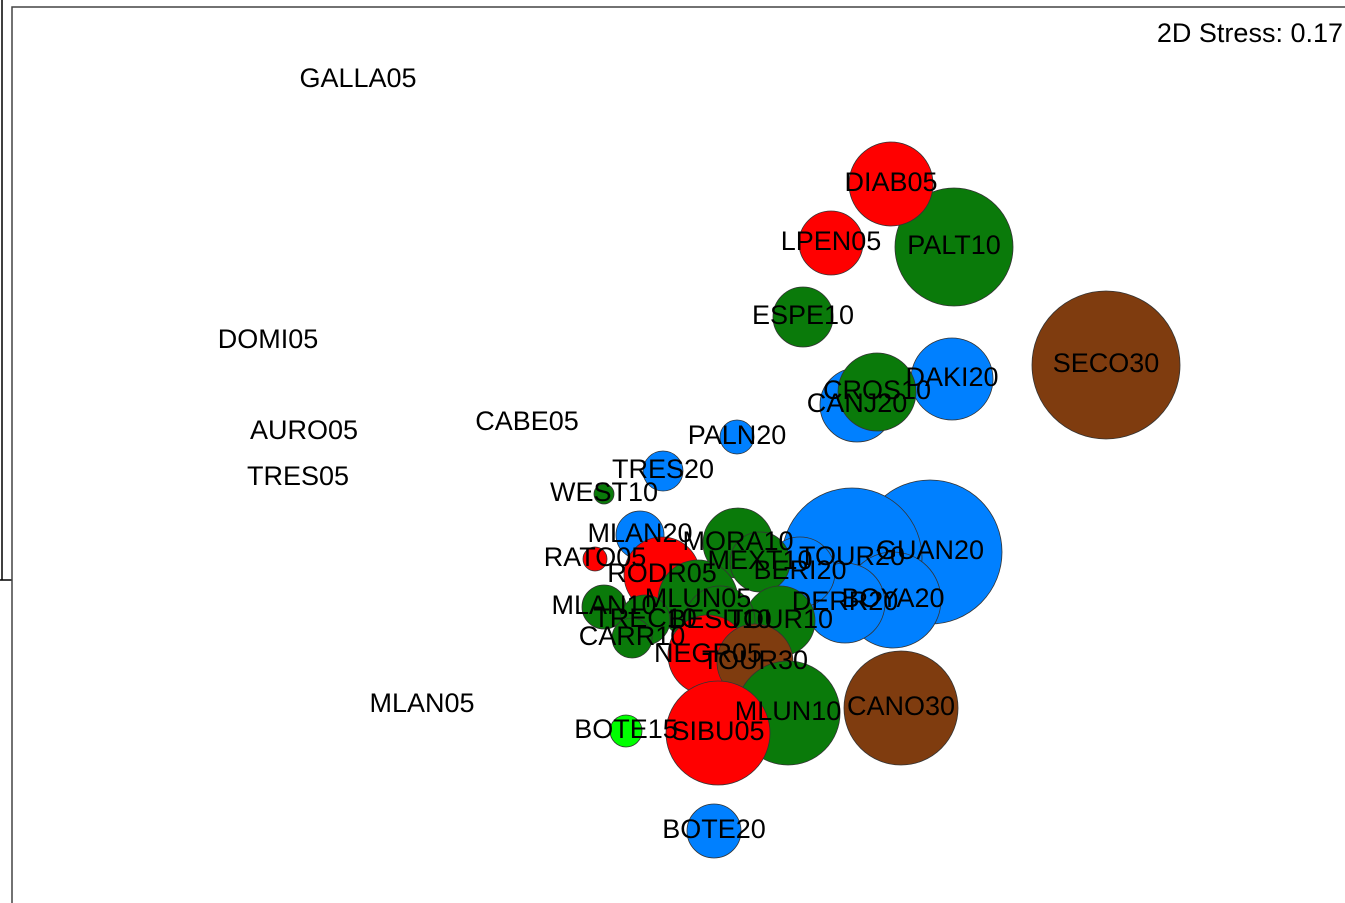 The image size is (1345, 903). I want to click on point-label: PALT10, so click(954, 245).